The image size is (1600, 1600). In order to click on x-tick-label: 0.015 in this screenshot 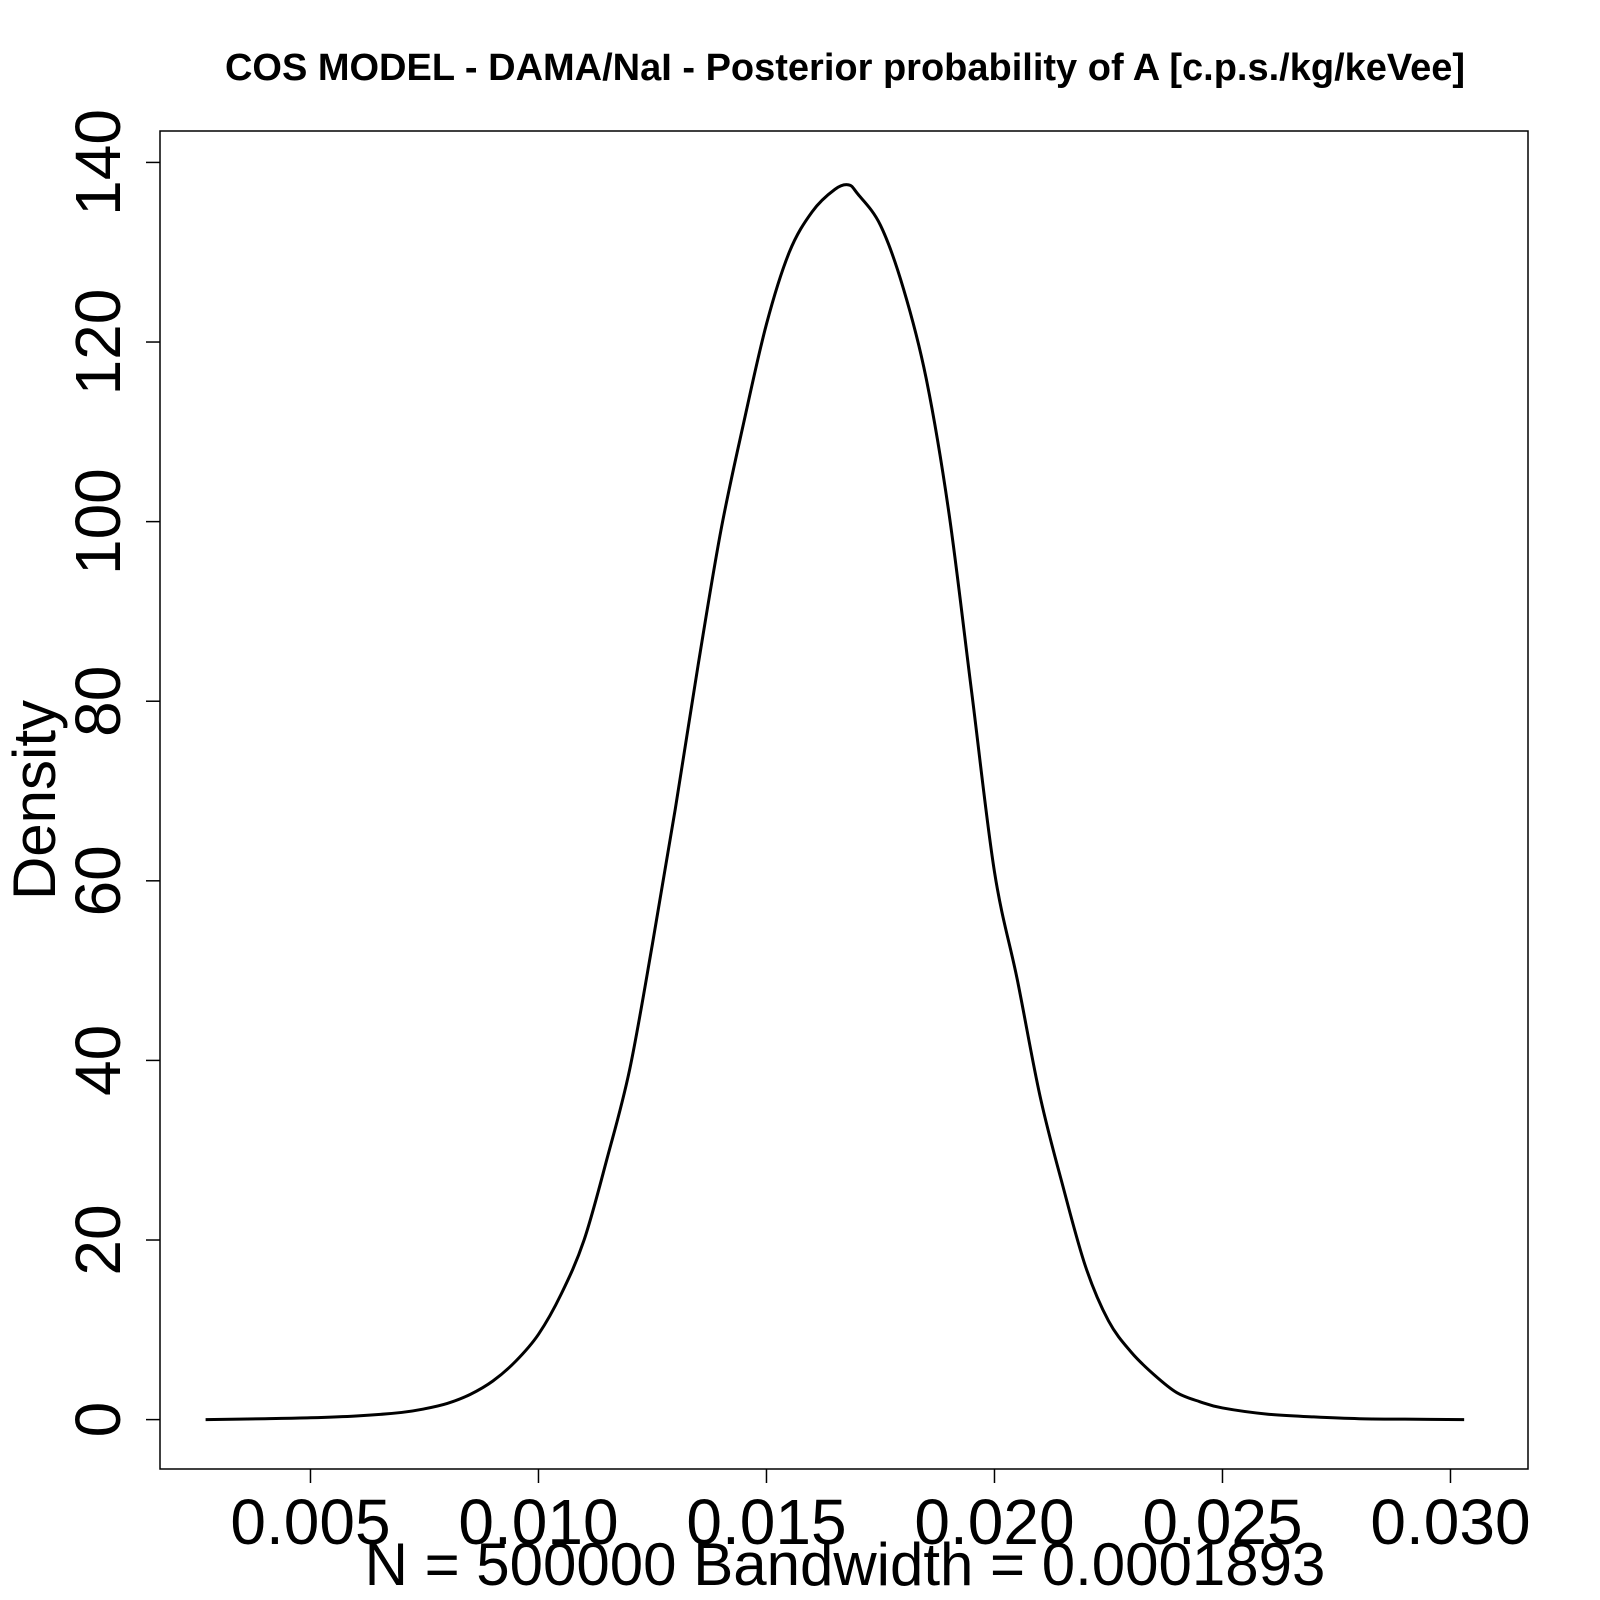, I will do `click(766, 1522)`.